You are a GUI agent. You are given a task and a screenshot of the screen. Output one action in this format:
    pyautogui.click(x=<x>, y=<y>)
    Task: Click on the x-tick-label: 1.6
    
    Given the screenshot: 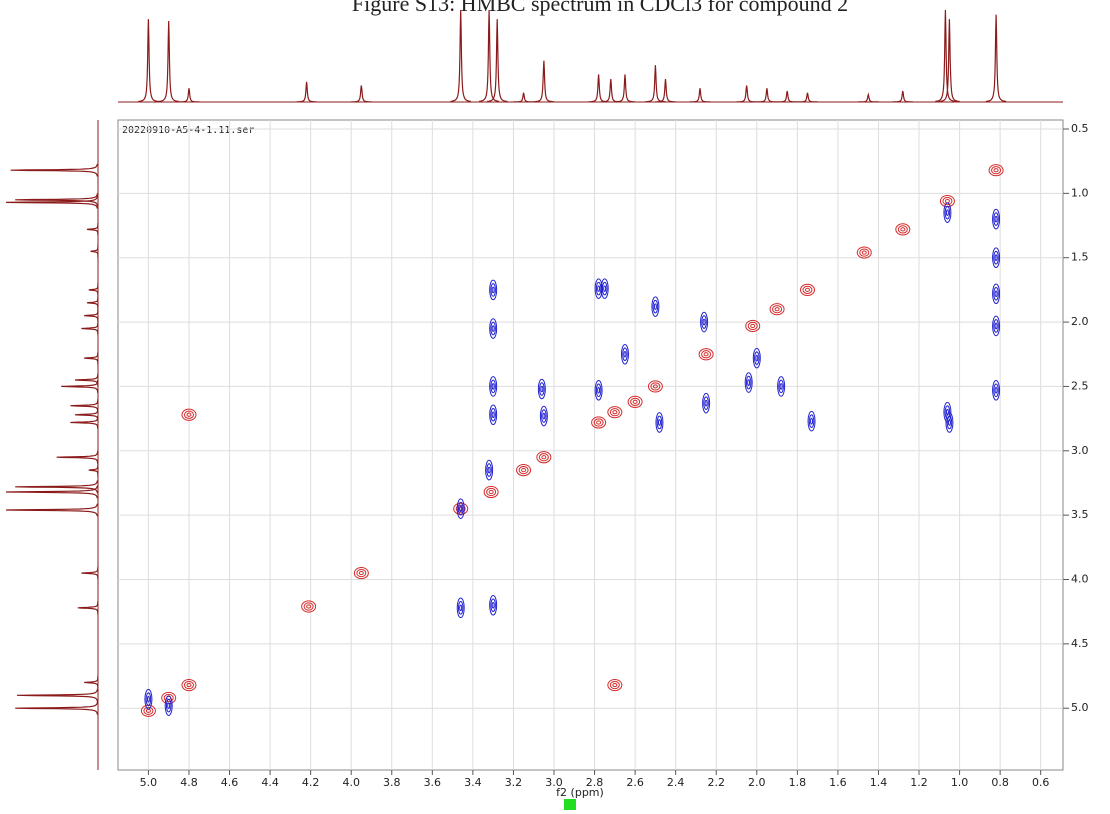 What is the action you would take?
    pyautogui.click(x=838, y=782)
    